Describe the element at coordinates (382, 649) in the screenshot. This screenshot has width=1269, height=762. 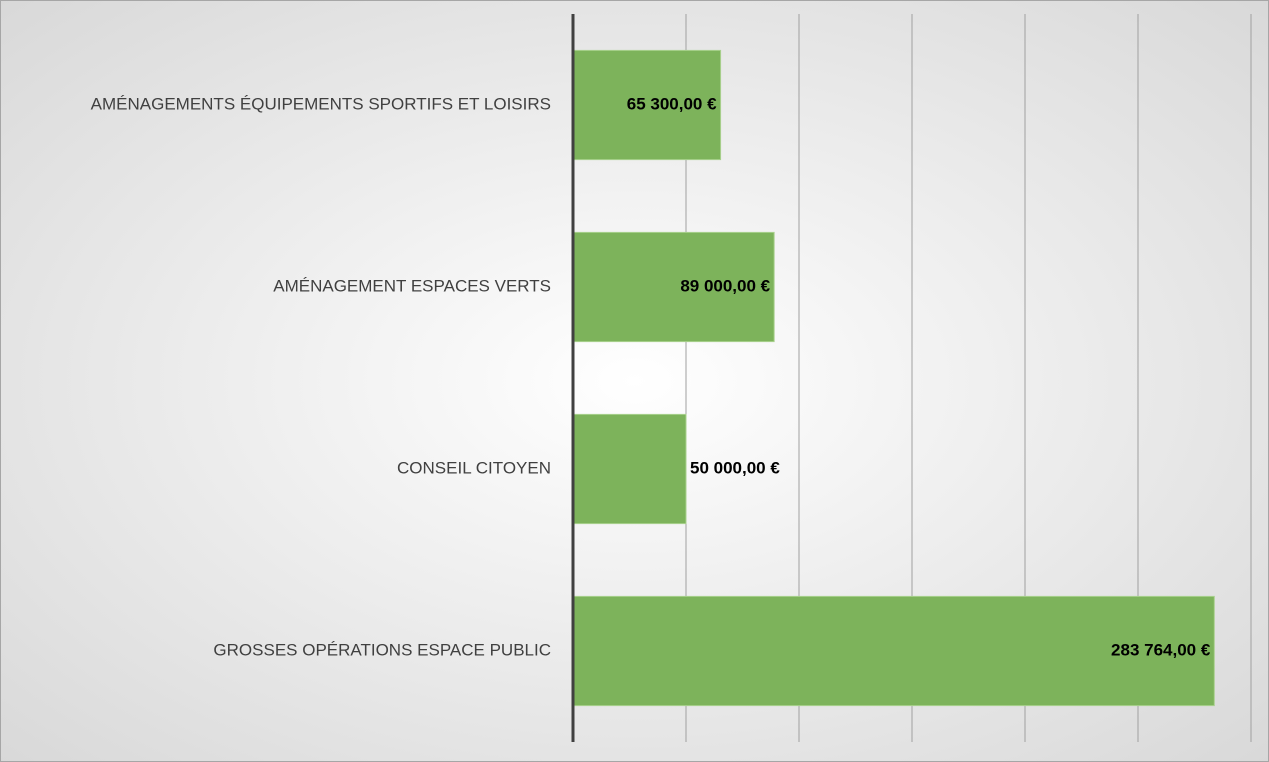
I see `y-tick-label: GROSSES OPÉRATIONS ESPACE PUBLIC` at that location.